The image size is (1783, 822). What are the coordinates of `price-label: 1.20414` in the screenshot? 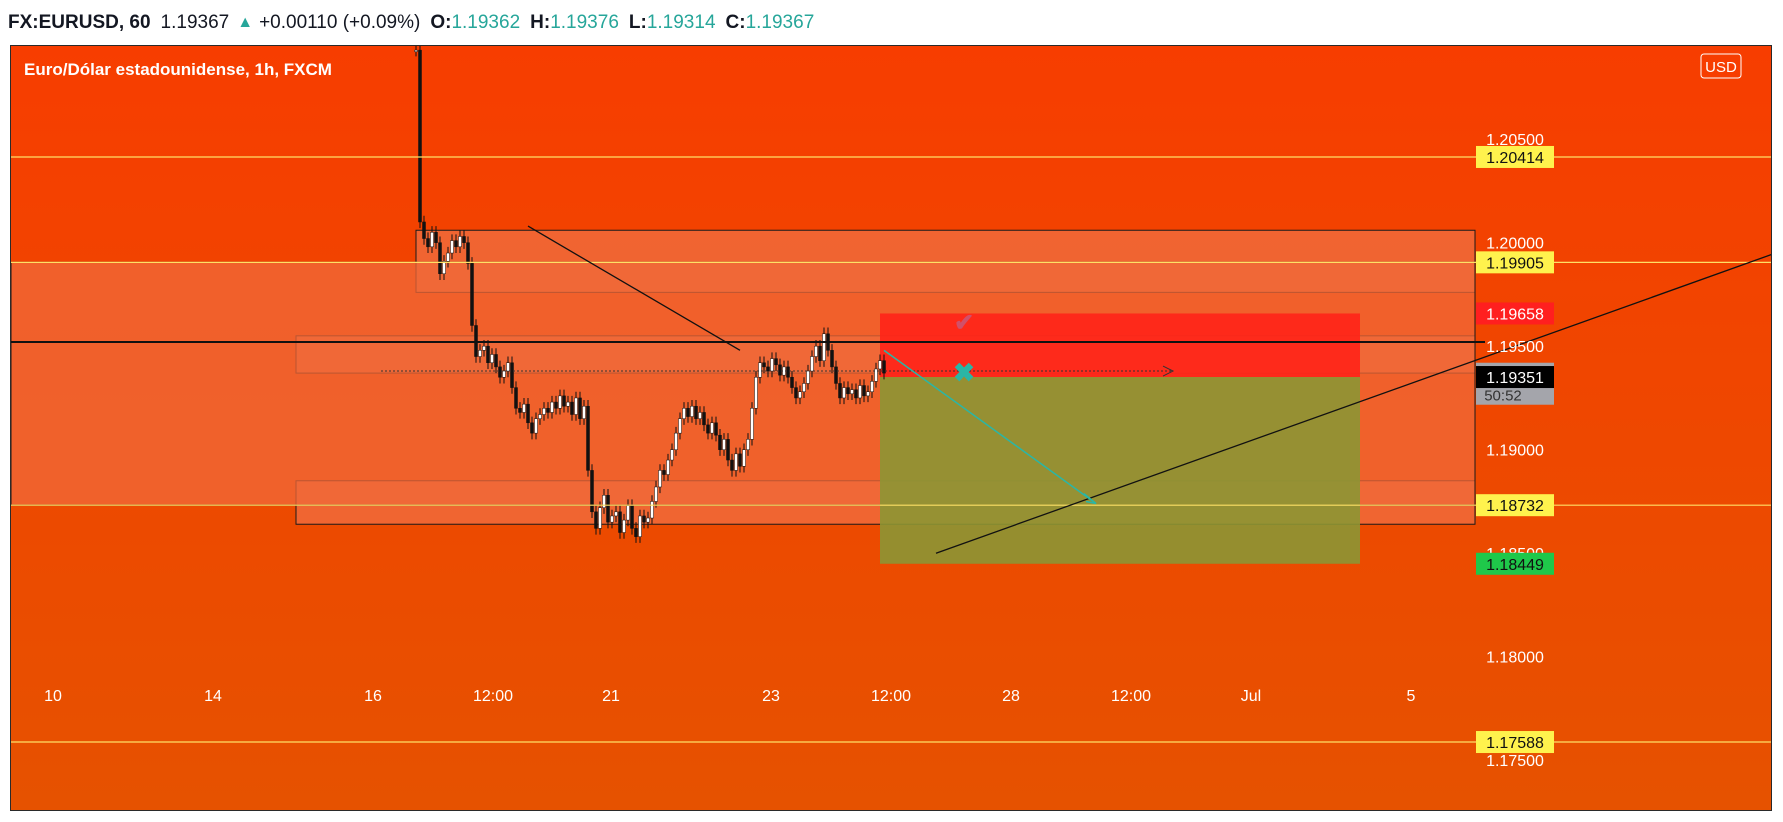 It's located at (1515, 156).